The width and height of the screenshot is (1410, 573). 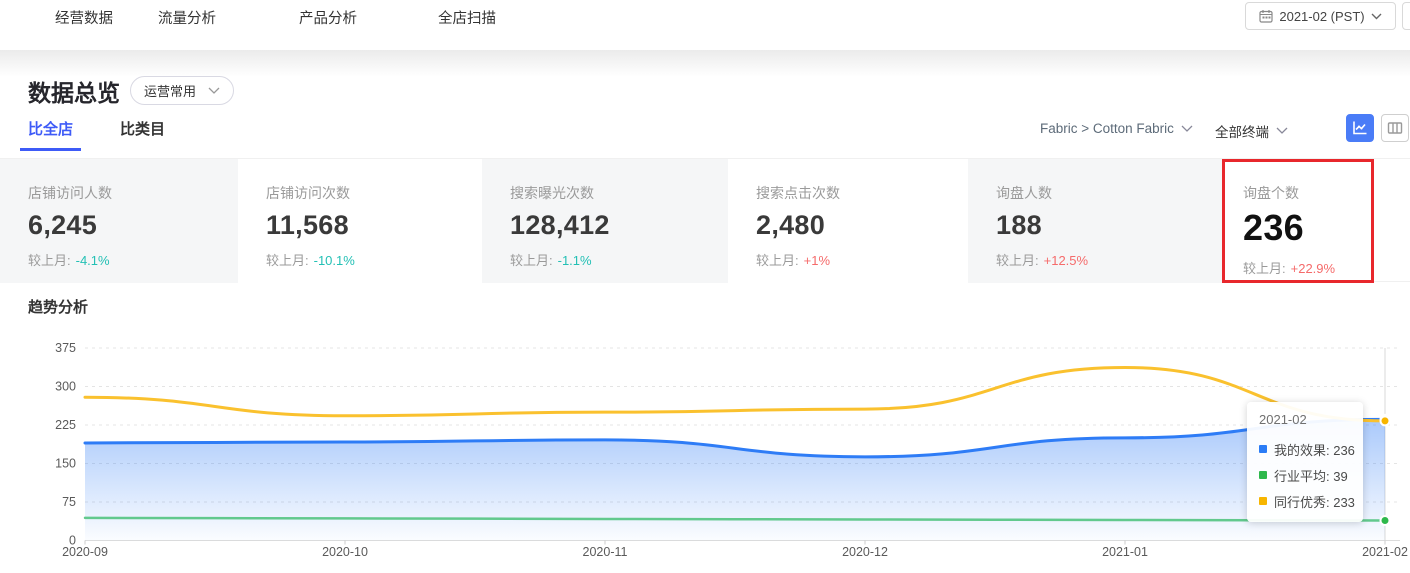 I want to click on nav-item-store-scan: 全店扫描, so click(x=467, y=19).